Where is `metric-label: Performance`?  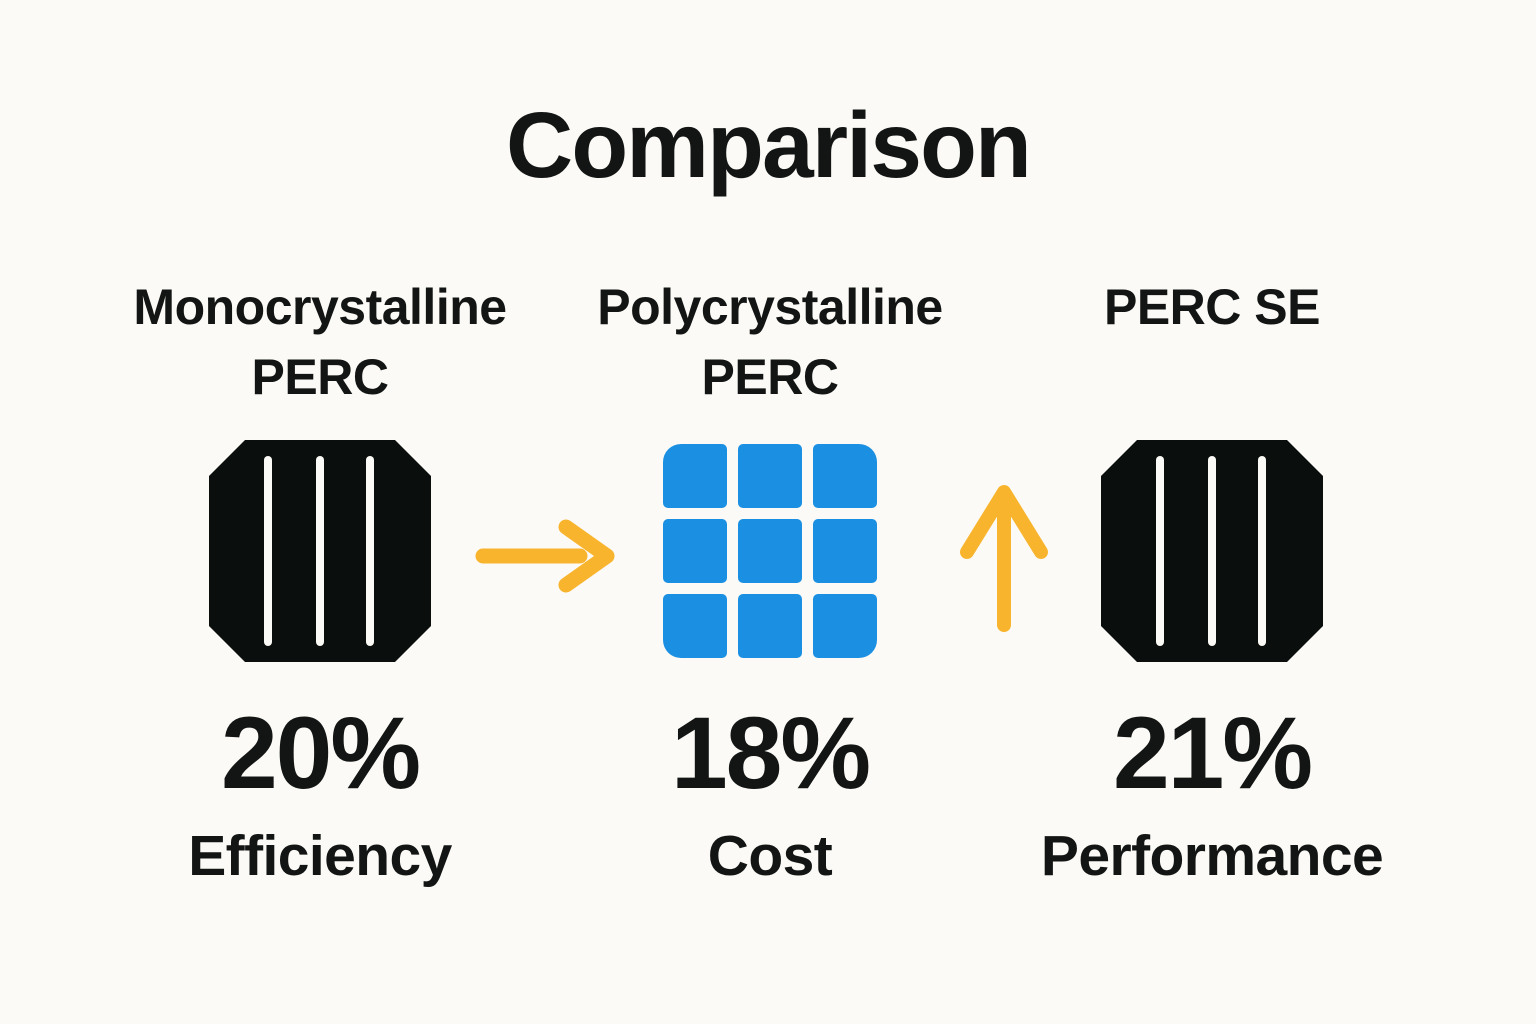 metric-label: Performance is located at coordinates (1212, 856).